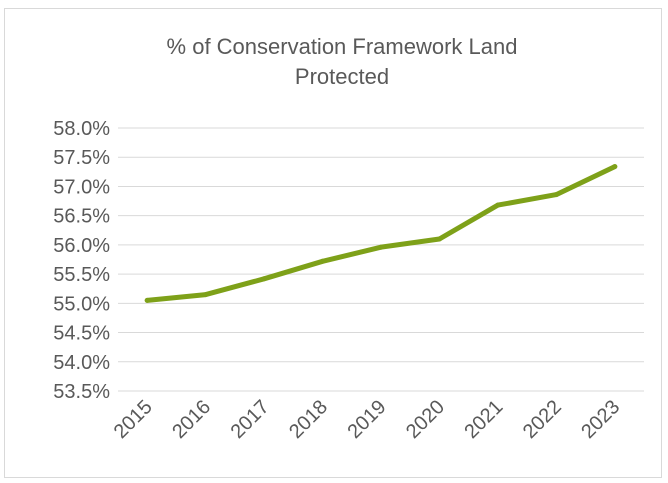  What do you see at coordinates (425, 419) in the screenshot?
I see `x-tick-label: 2020` at bounding box center [425, 419].